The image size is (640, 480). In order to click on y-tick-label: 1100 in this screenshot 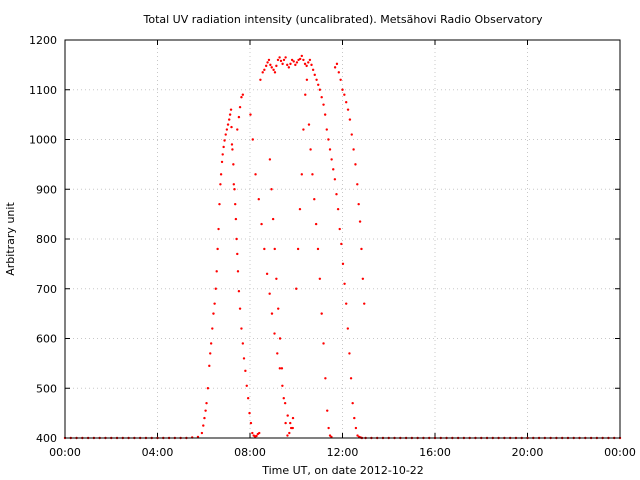, I will do `click(43, 90)`.